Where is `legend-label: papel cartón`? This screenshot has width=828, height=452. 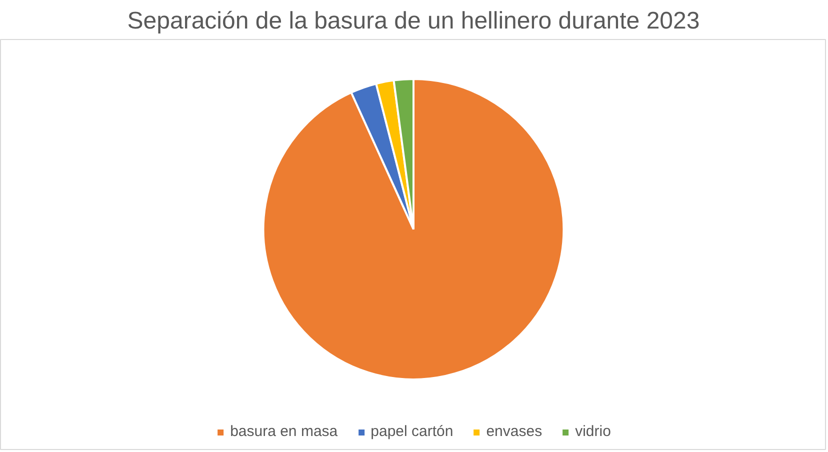 legend-label: papel cartón is located at coordinates (412, 431).